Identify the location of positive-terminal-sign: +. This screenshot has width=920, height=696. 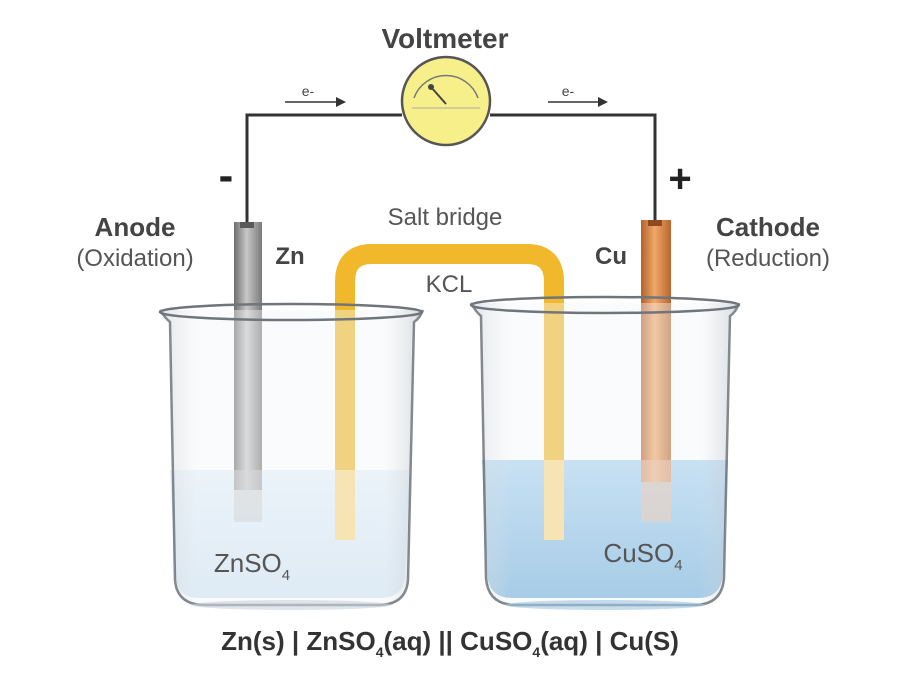
(679, 179).